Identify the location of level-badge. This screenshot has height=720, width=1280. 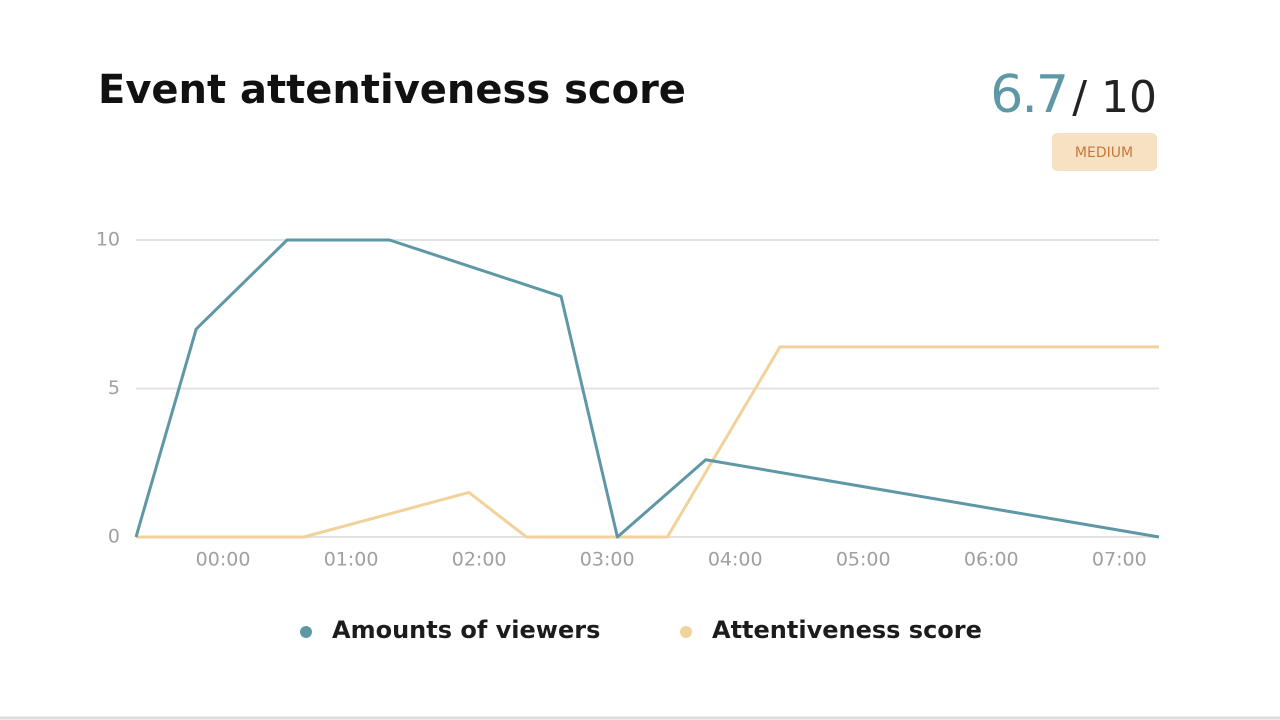
(1104, 152).